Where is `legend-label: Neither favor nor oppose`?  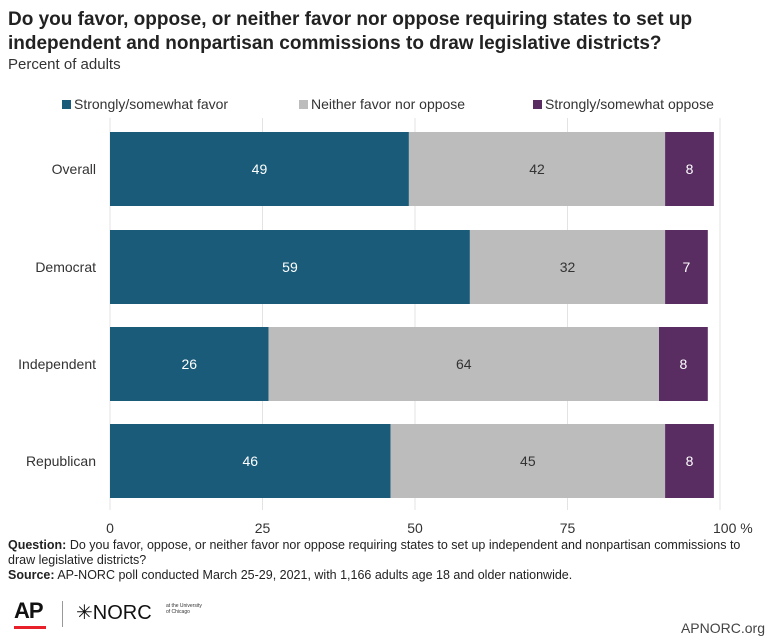
legend-label: Neither favor nor oppose is located at coordinates (388, 104).